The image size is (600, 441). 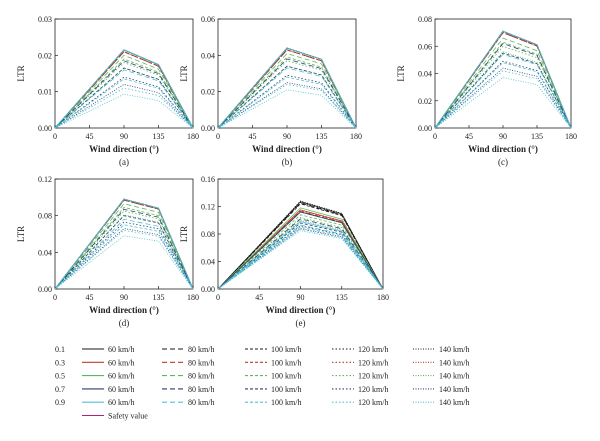 What do you see at coordinates (21, 73) in the screenshot?
I see `y-axis-label: LTR` at bounding box center [21, 73].